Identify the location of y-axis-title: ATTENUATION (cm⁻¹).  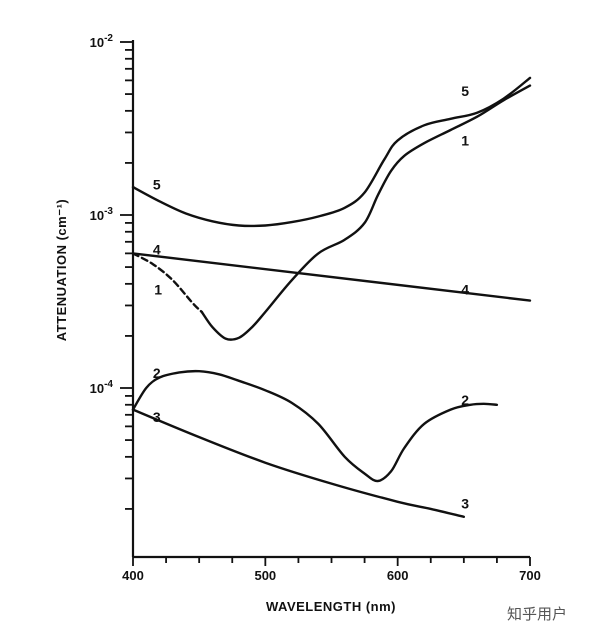
(61, 270).